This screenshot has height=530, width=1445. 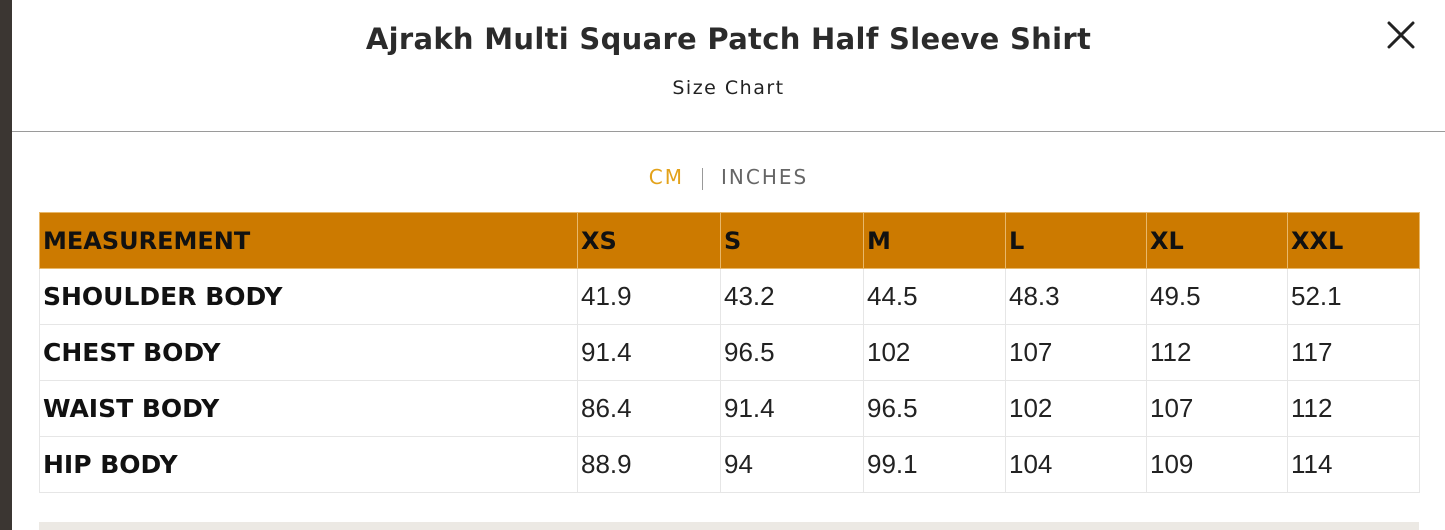 I want to click on cell: 104, so click(x=1076, y=464).